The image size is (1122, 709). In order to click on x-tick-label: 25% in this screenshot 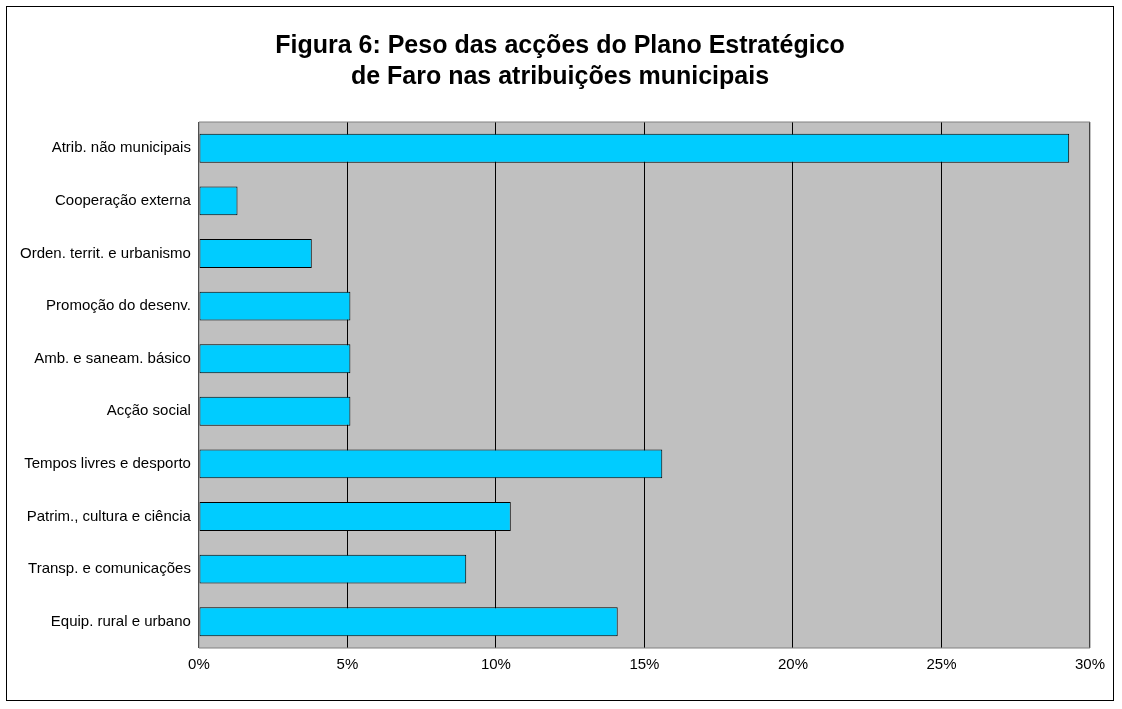, I will do `click(941, 664)`.